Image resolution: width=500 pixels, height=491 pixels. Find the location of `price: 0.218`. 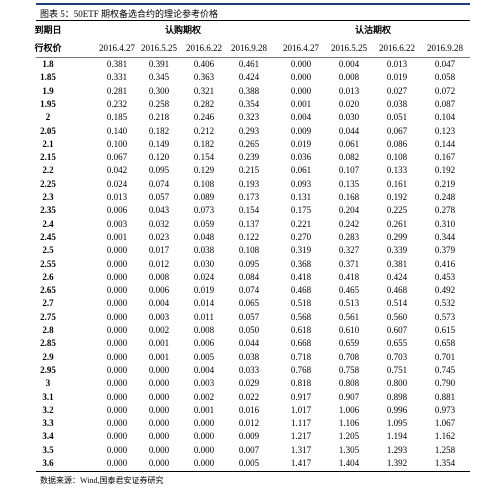

price: 0.218 is located at coordinates (159, 117).